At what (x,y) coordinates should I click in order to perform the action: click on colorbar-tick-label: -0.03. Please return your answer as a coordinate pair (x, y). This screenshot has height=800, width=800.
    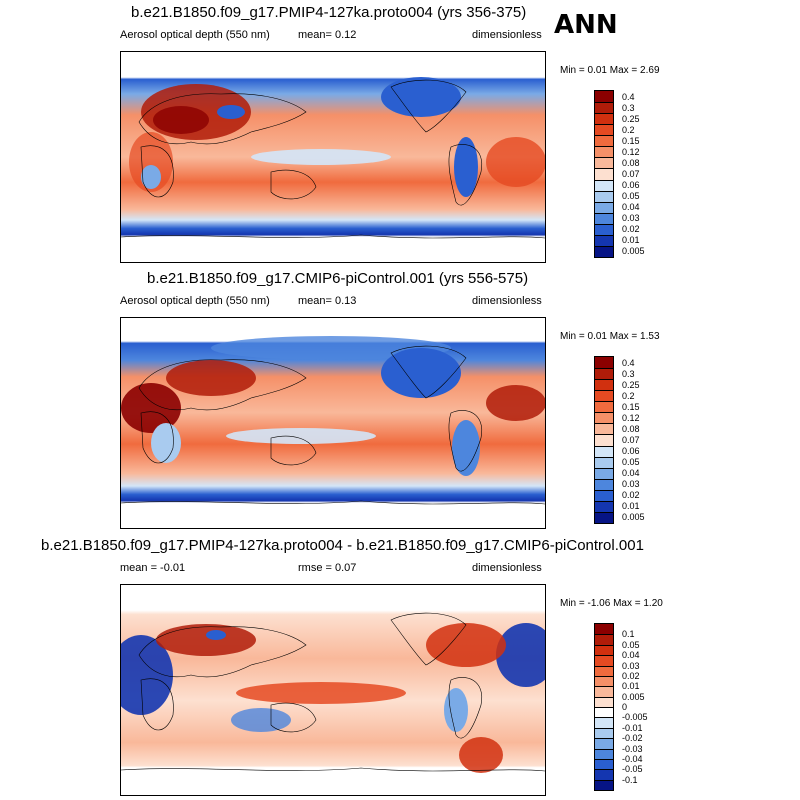
    Looking at the image, I should click on (632, 748).